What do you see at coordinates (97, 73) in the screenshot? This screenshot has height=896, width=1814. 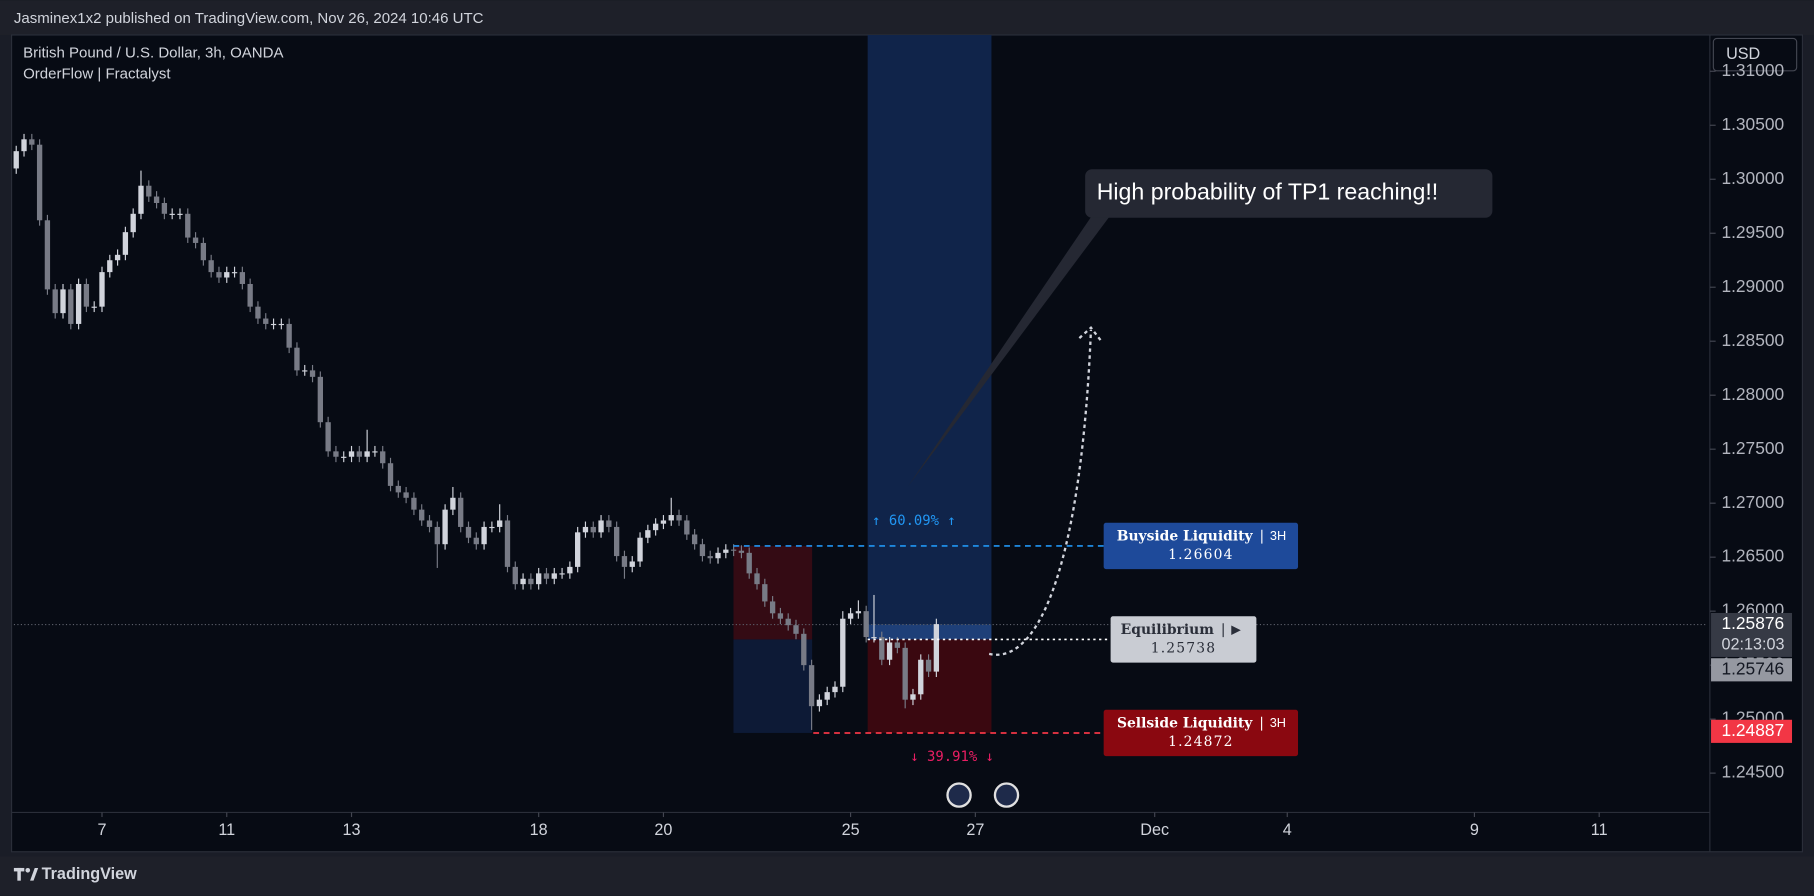 I see `chart-subtitle: OrderFlow | Fractalyst` at bounding box center [97, 73].